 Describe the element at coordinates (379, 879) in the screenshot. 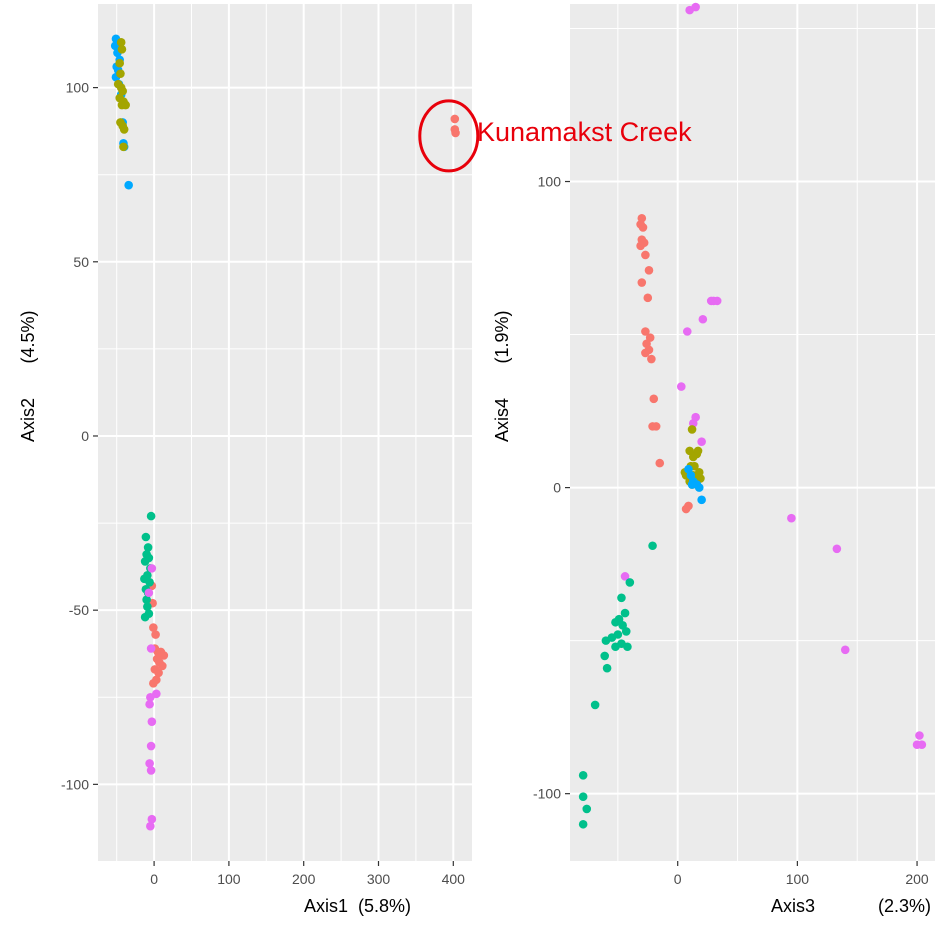

I see `x-tick-label: 300` at that location.